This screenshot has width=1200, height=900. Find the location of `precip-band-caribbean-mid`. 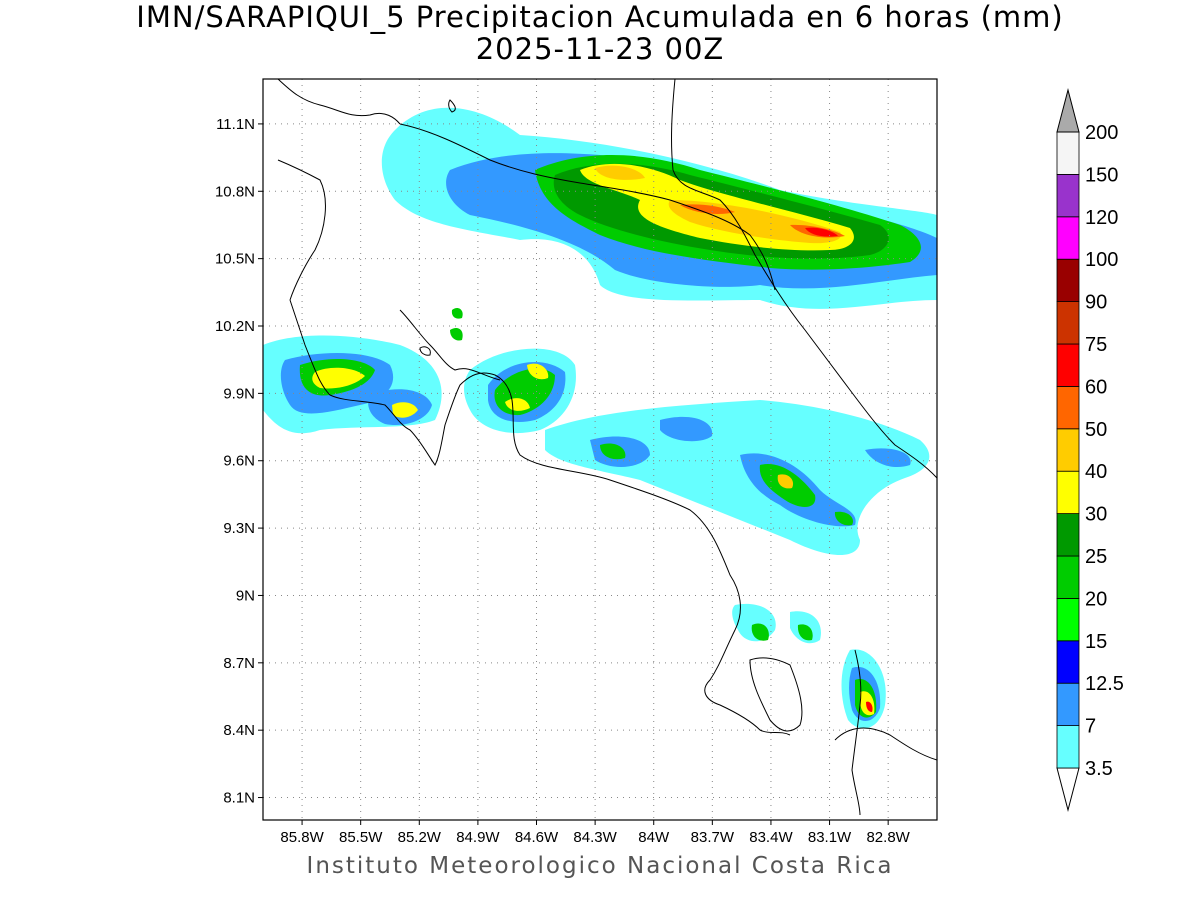

precip-band-caribbean-mid is located at coordinates (750, 471).